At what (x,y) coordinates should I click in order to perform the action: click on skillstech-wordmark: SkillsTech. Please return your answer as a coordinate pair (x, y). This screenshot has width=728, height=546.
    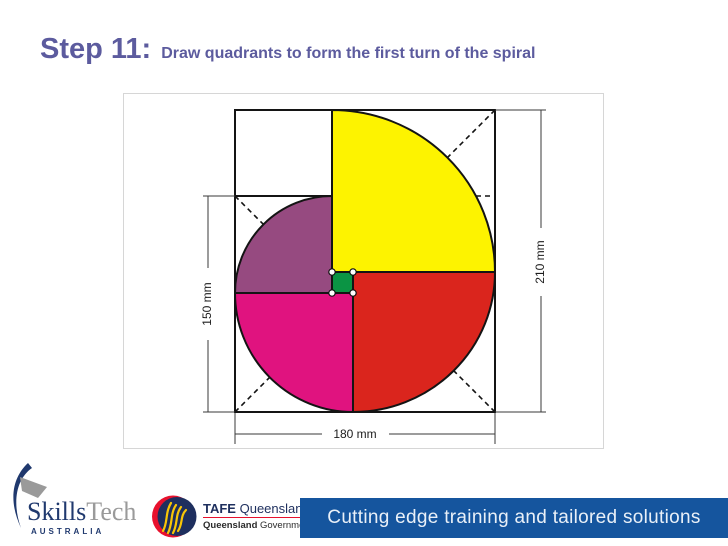
    Looking at the image, I should click on (81, 512).